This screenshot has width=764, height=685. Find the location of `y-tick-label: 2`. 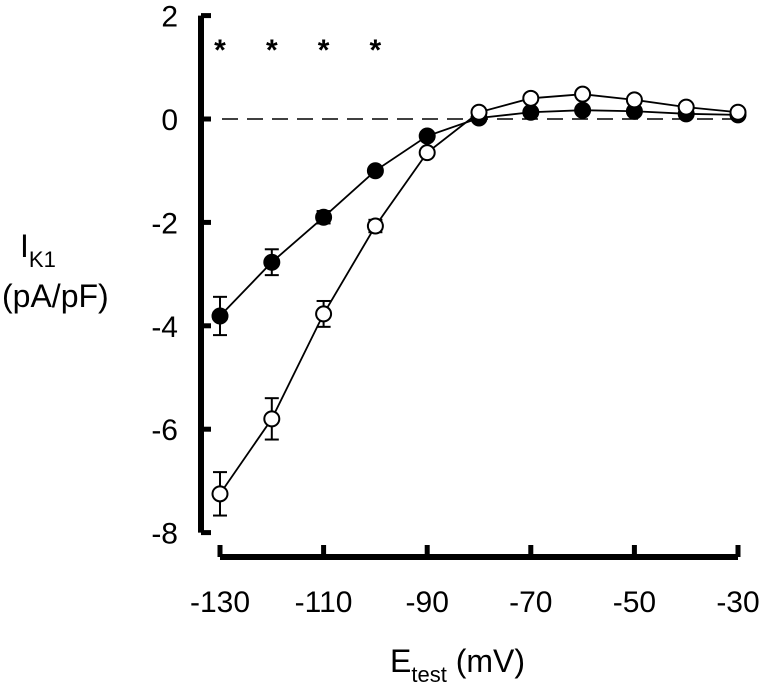

y-tick-label: 2 is located at coordinates (169, 17).